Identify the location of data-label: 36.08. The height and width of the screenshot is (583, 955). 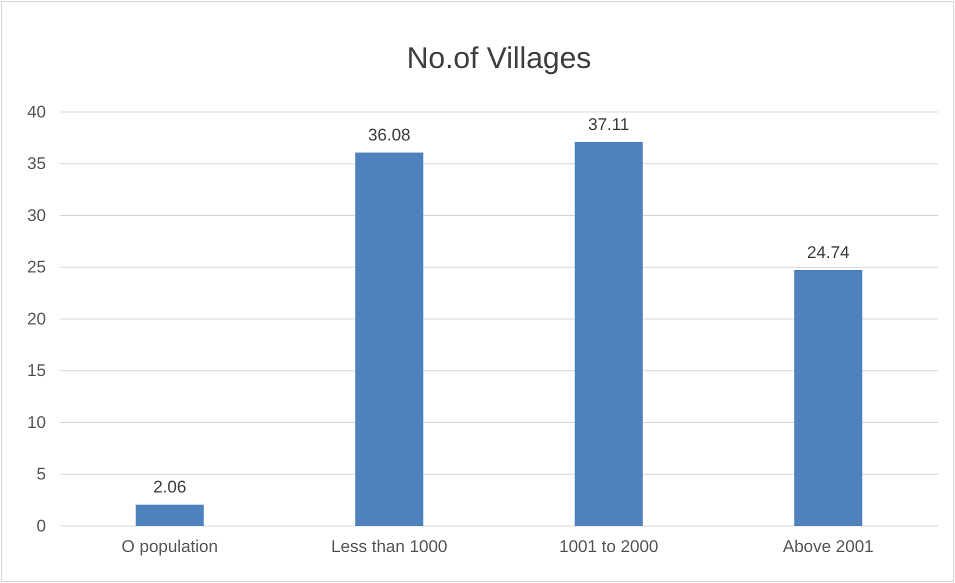
(389, 135).